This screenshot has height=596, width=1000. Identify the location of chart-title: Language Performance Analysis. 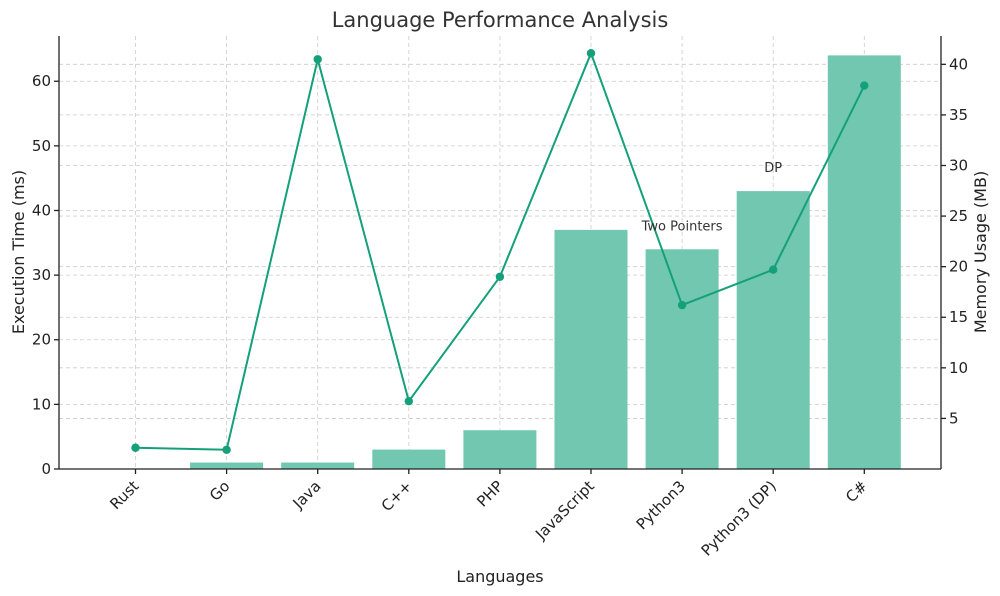
(500, 20).